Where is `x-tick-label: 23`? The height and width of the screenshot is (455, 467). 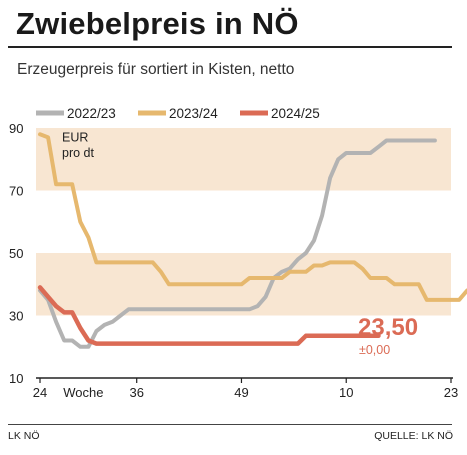 x-tick-label: 23 is located at coordinates (451, 392).